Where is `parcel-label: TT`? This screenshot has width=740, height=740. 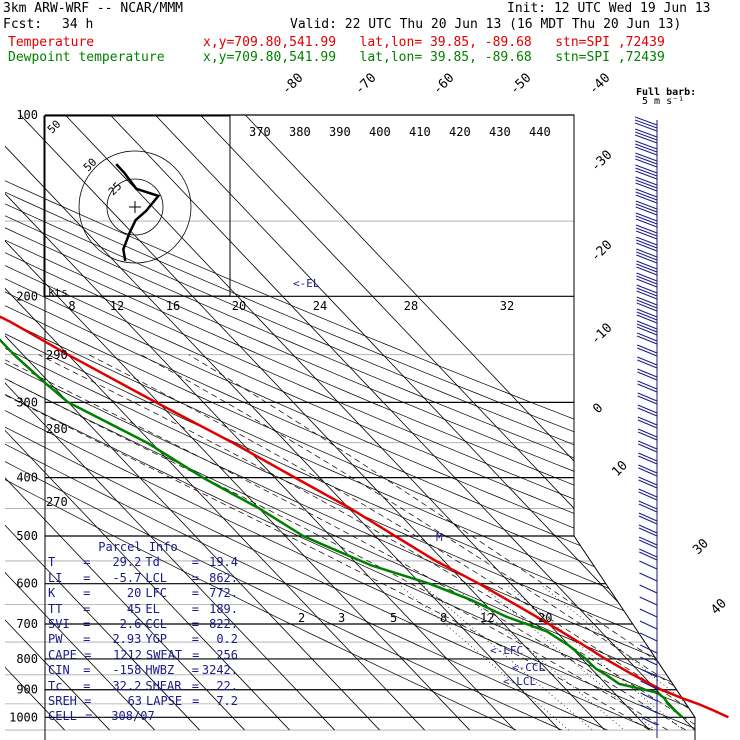 parcel-label: TT is located at coordinates (55, 608).